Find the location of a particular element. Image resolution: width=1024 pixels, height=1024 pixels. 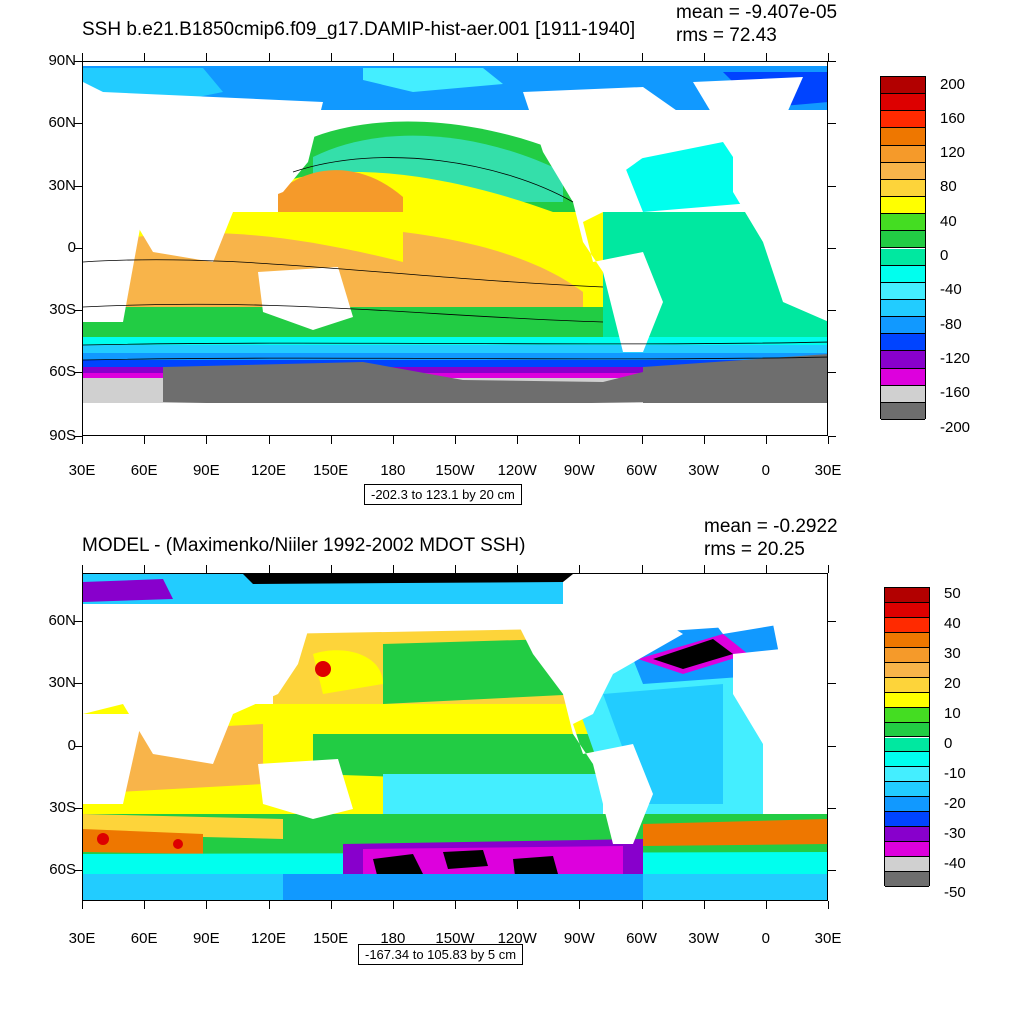

top-colorbar is located at coordinates (903, 248).